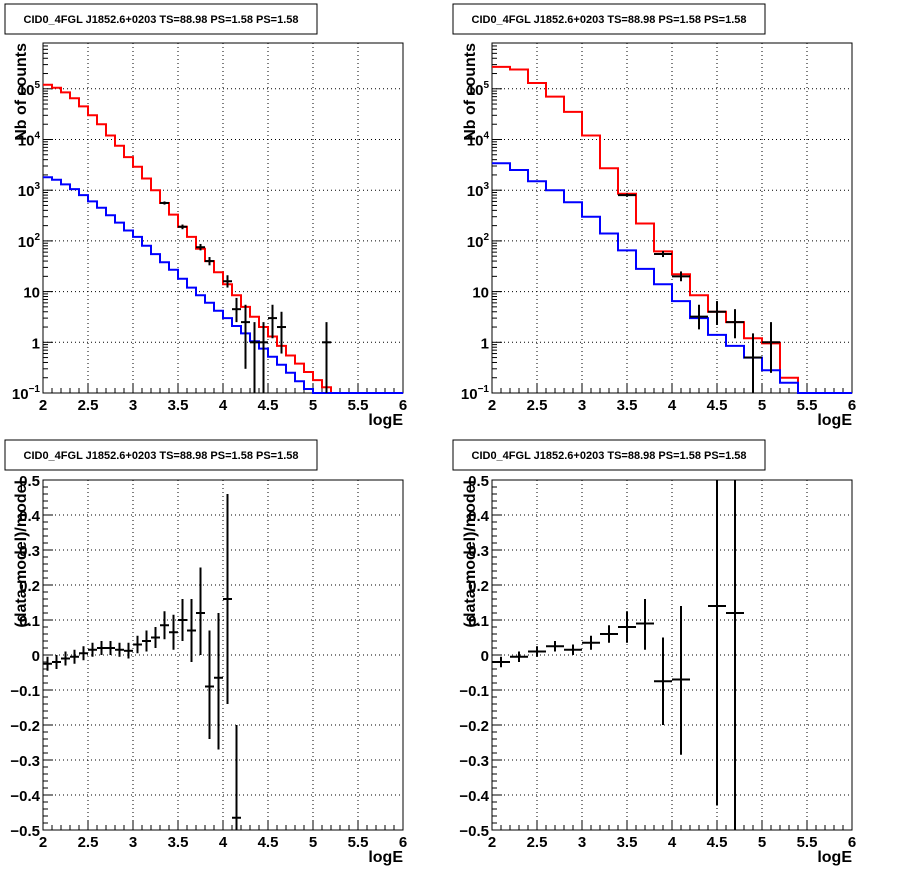 The height and width of the screenshot is (880, 898). What do you see at coordinates (35, 389) in the screenshot?
I see `y-tick-exponent: −1` at bounding box center [35, 389].